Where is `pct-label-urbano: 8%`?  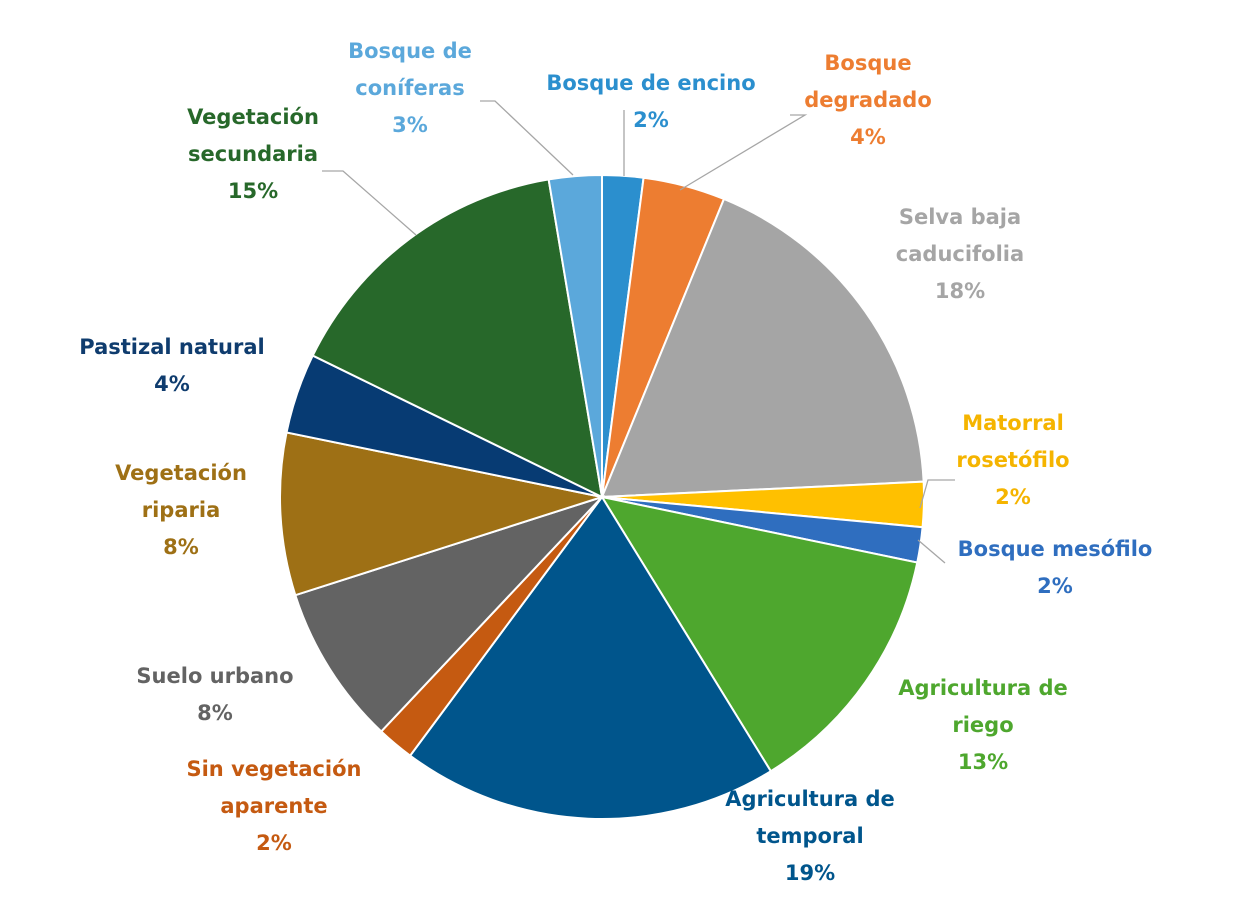 pct-label-urbano: 8% is located at coordinates (215, 713).